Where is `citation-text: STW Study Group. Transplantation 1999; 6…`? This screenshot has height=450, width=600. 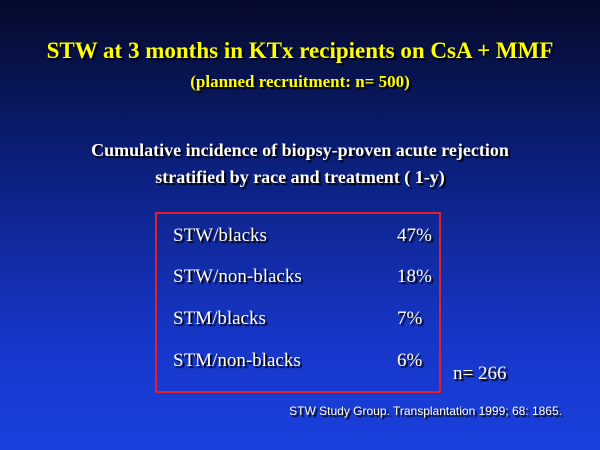
citation-text: STW Study Group. Transplantation 1999; 6… is located at coordinates (425, 411).